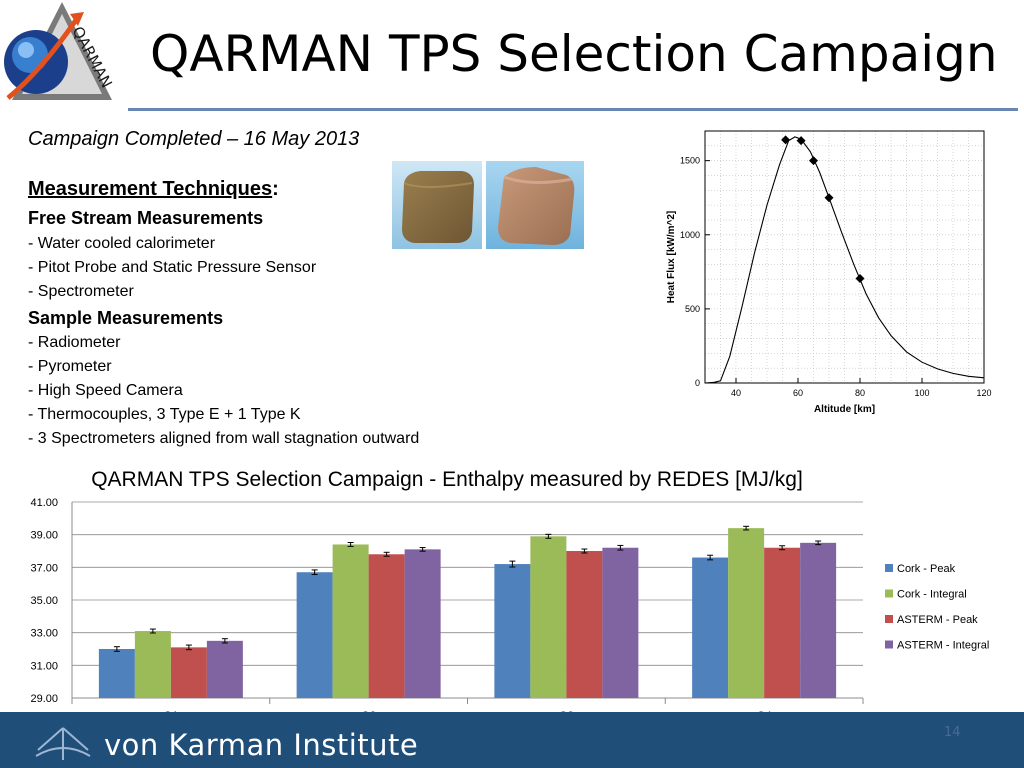  Describe the element at coordinates (63, 741) in the screenshot. I see `vki-emblem-icon` at that location.